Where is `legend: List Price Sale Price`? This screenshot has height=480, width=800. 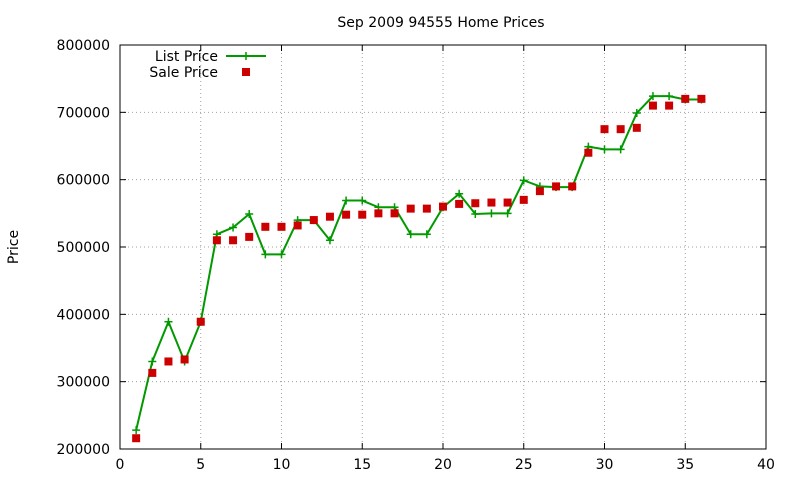 legend: List Price Sale Price is located at coordinates (207, 65).